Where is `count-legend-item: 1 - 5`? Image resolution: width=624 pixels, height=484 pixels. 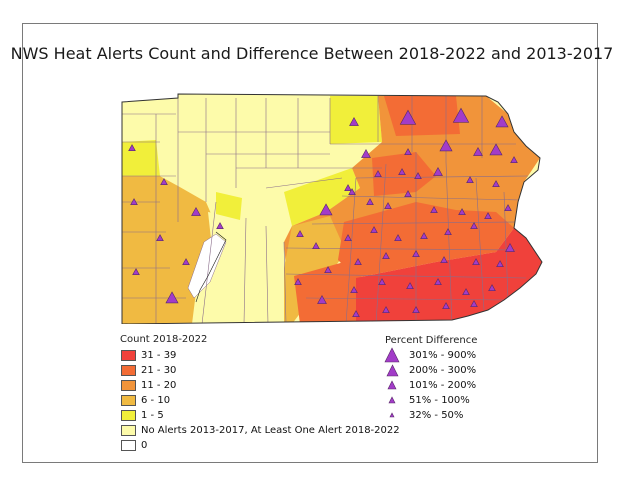 count-legend-item: 1 - 5 is located at coordinates (142, 415).